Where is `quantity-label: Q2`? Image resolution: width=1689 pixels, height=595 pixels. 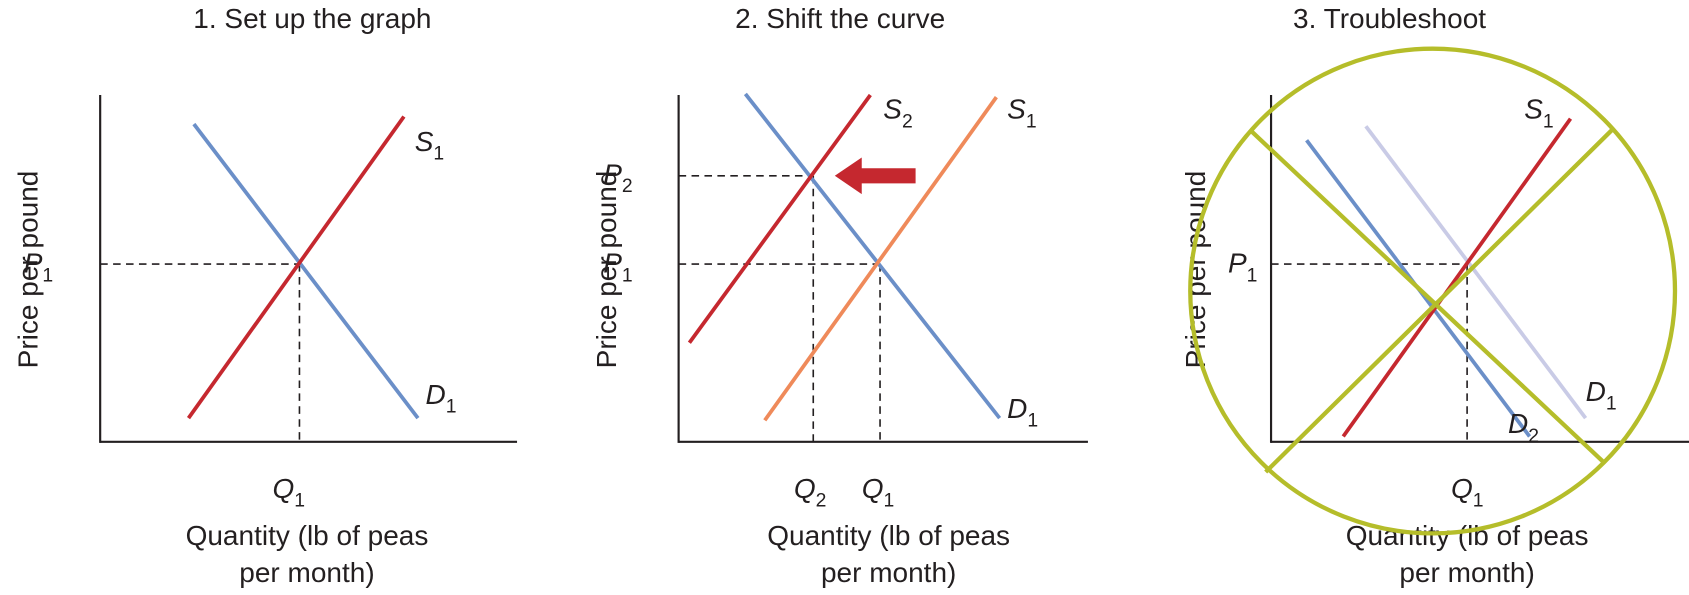
quantity-label: Q2 is located at coordinates (810, 492).